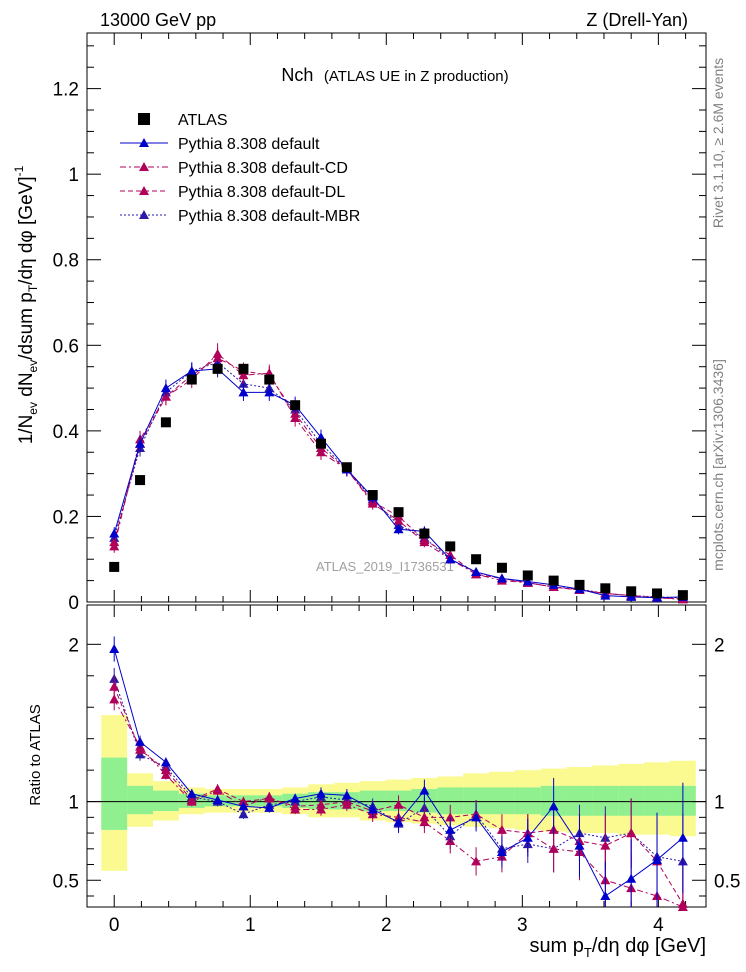 The image size is (746, 972). What do you see at coordinates (158, 20) in the screenshot?
I see `energy-label: 13000 GeV pp` at bounding box center [158, 20].